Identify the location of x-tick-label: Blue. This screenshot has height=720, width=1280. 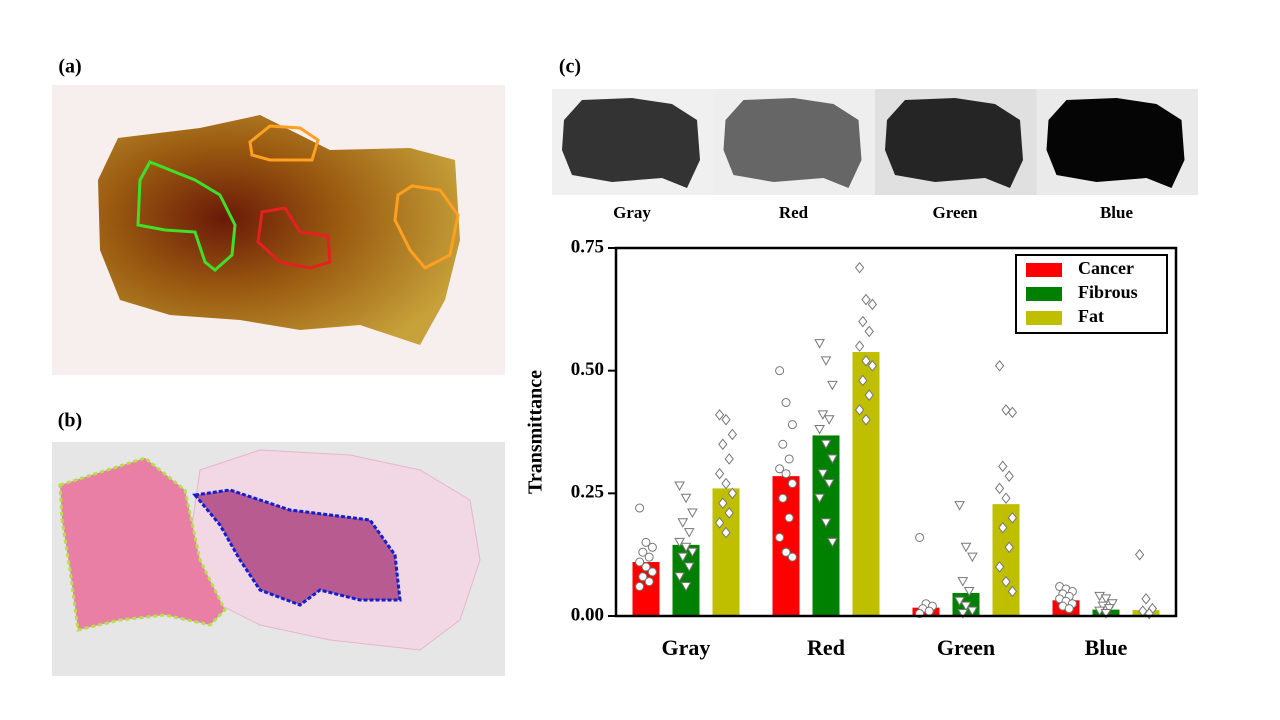
(1106, 647).